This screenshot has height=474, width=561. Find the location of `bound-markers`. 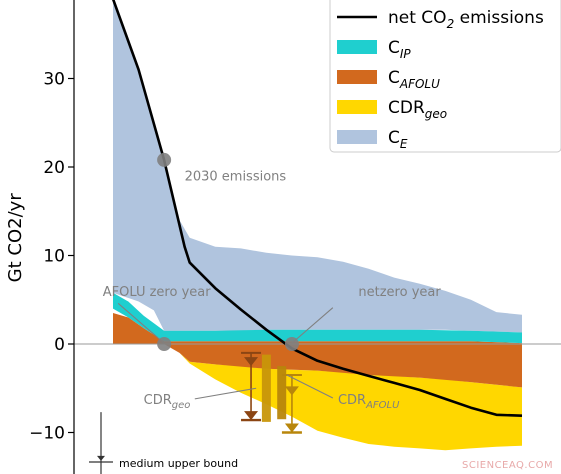

bound-markers is located at coordinates (271, 392).